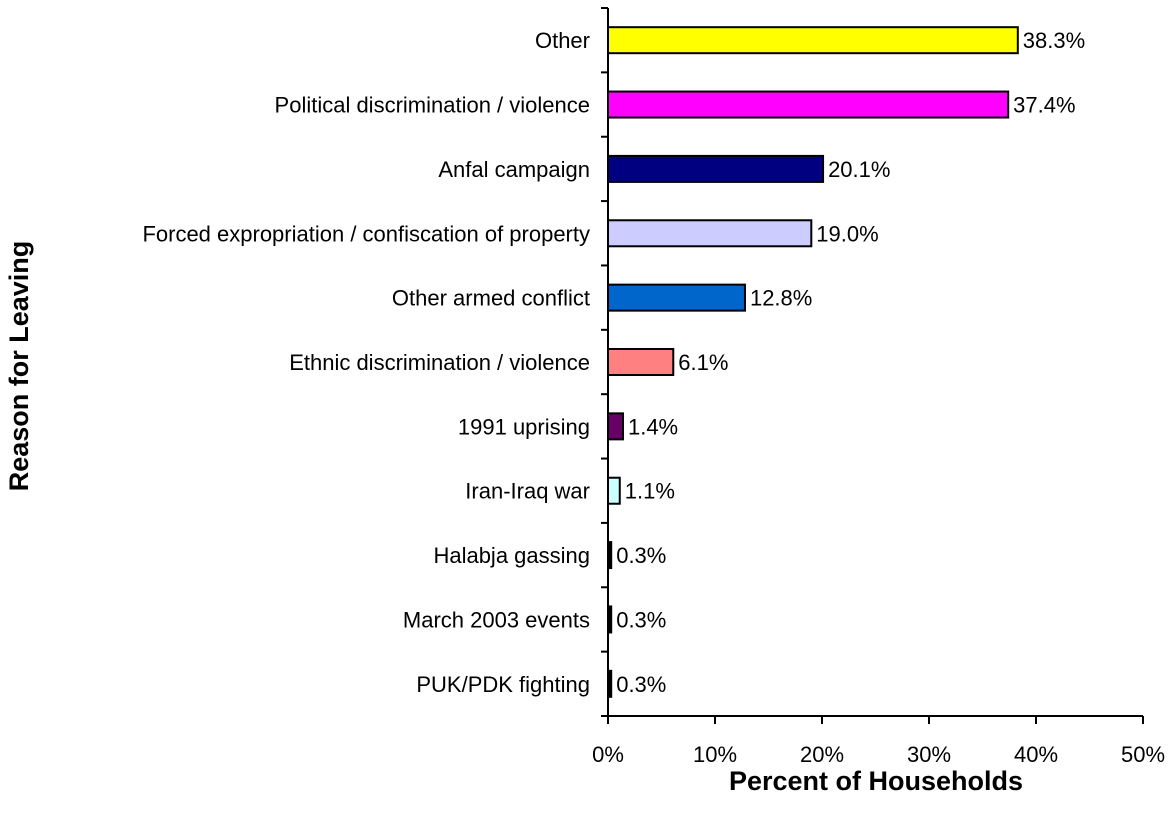  Describe the element at coordinates (859, 169) in the screenshot. I see `value-label: 20.1%` at that location.